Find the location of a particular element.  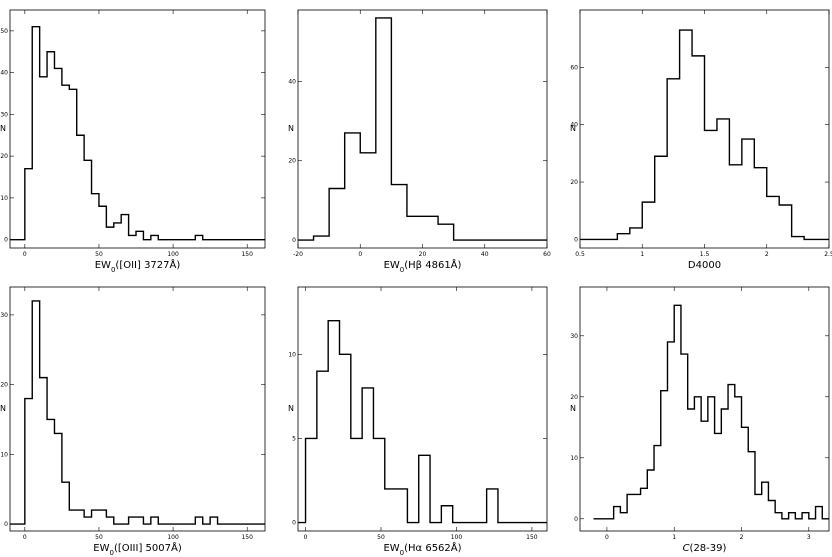

histogram-panel-3: 0.5 1 1.5 2 2.5 0 20 40 60 D4000 N is located at coordinates (701, 140).